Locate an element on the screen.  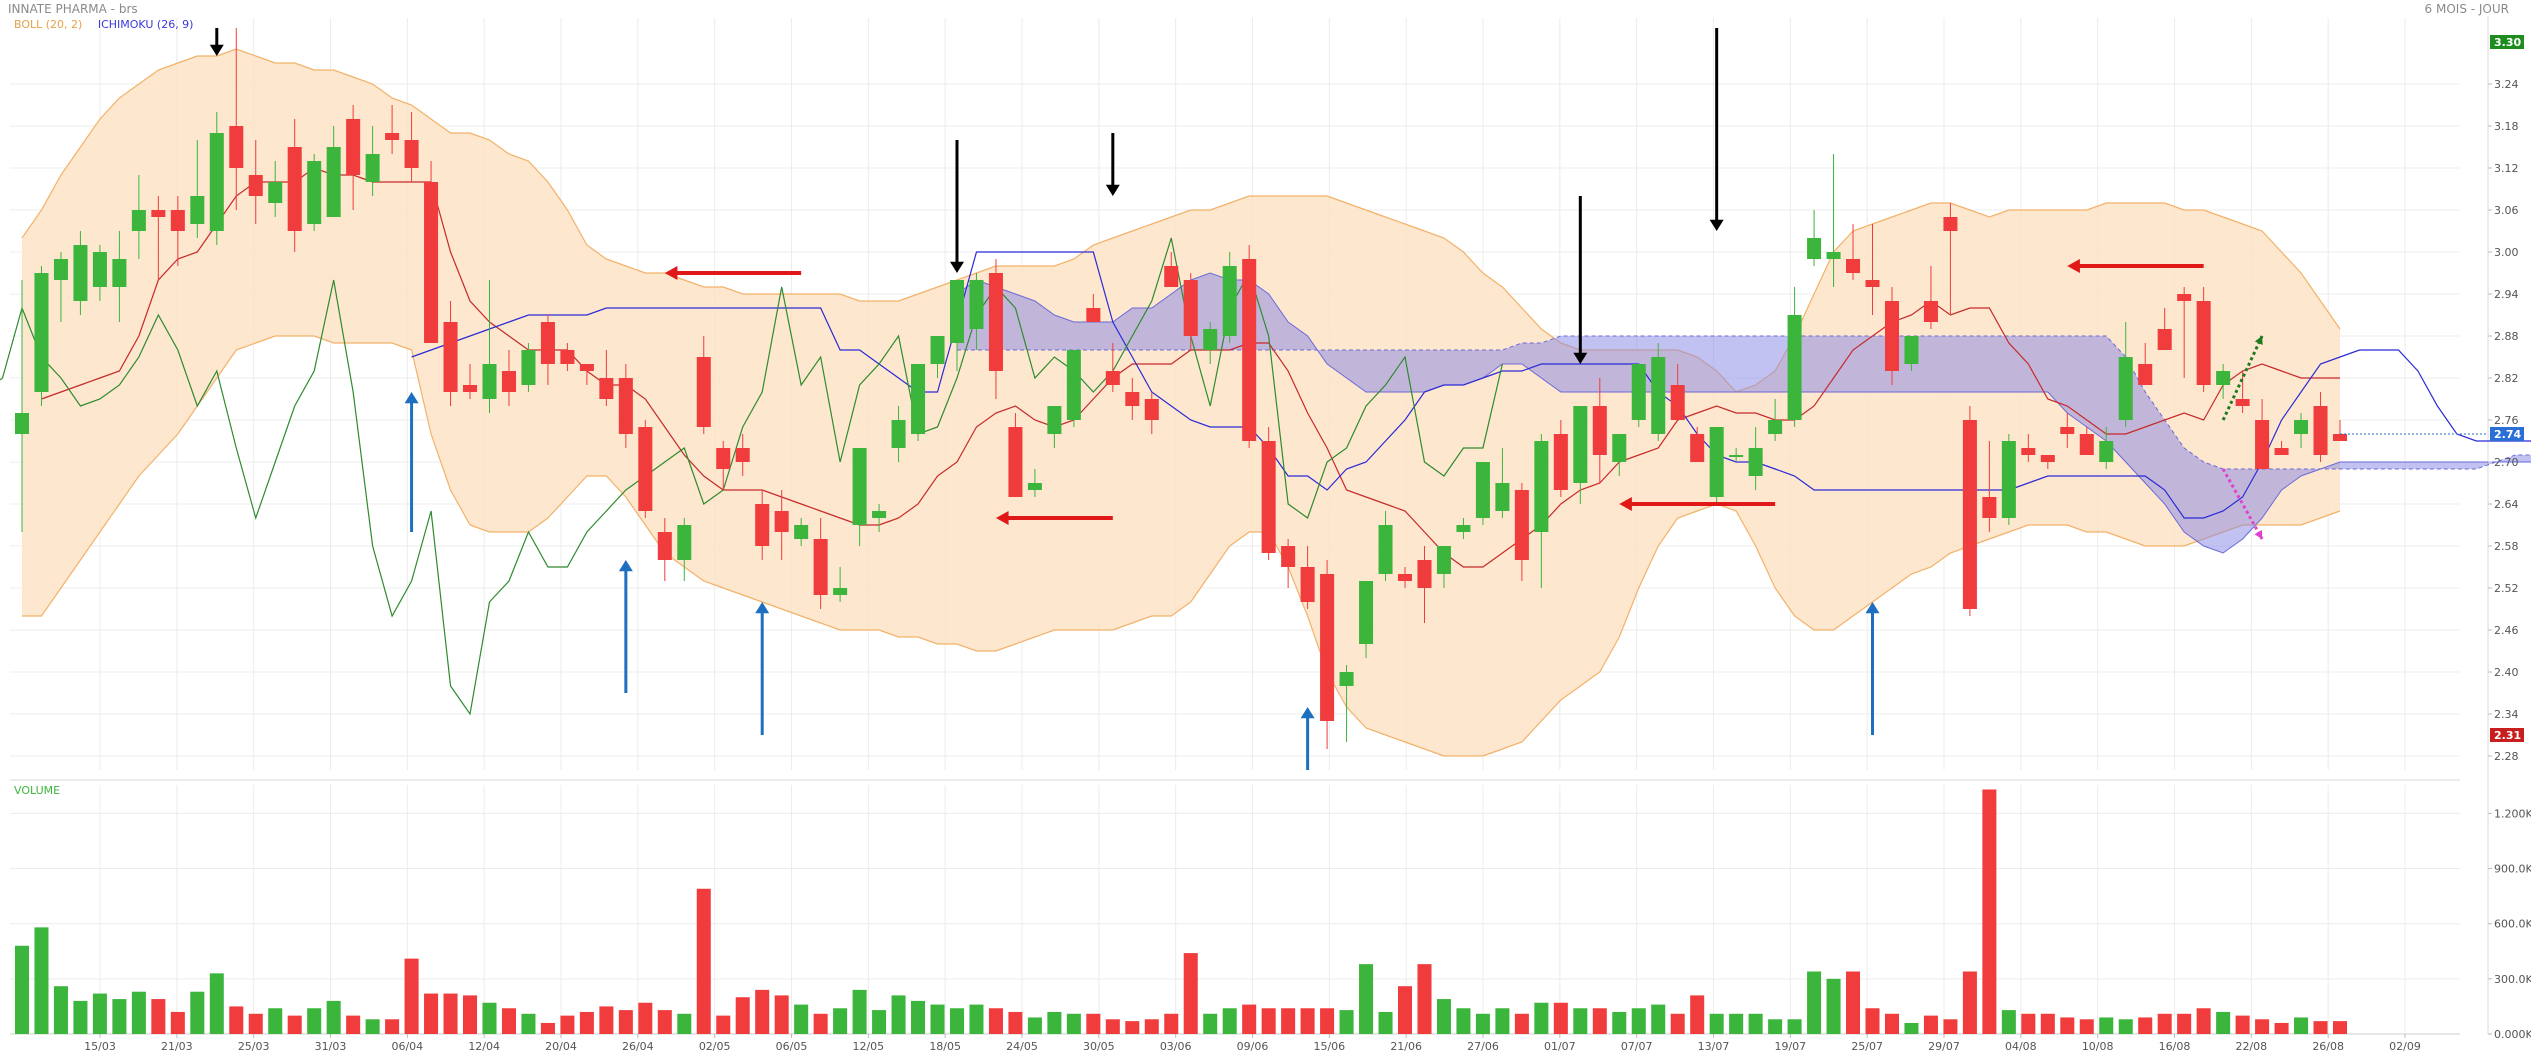
period-label: 6 MOIS - JOUR is located at coordinates (2466, 9).